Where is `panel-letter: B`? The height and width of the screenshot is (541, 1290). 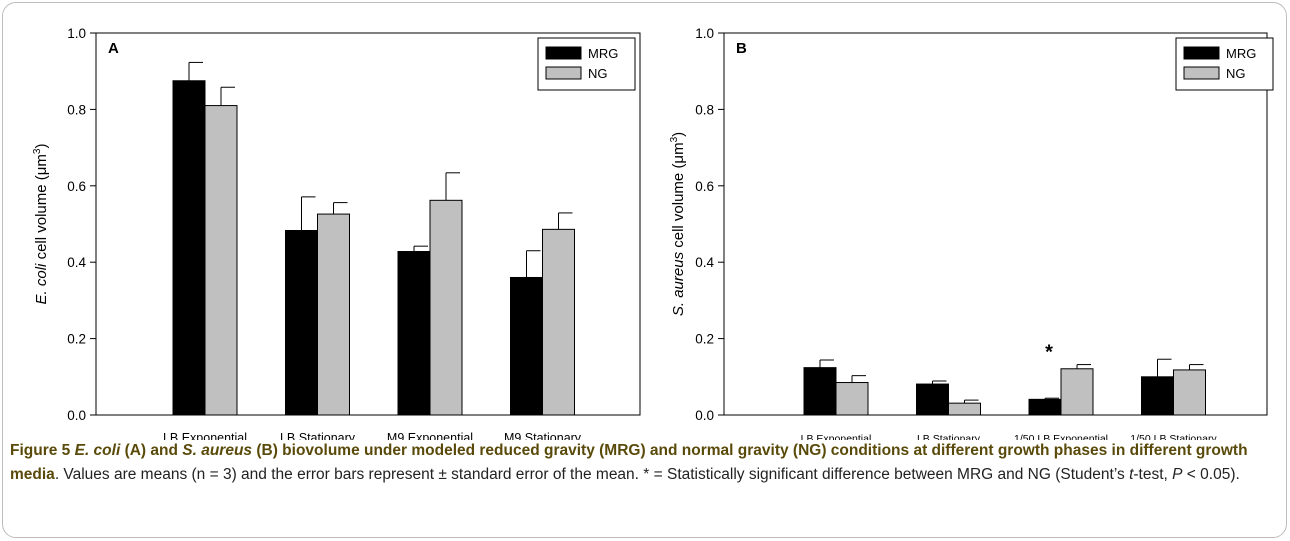
panel-letter: B is located at coordinates (741, 48).